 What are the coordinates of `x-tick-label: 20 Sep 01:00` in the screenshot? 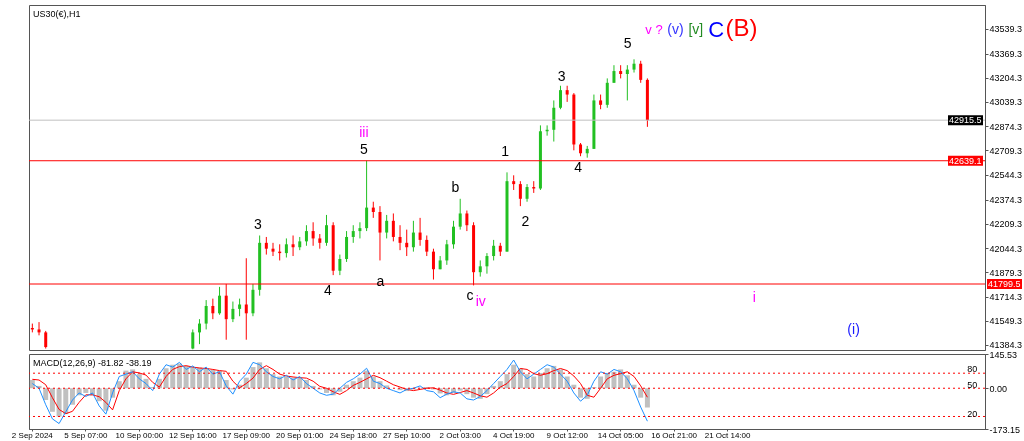 It's located at (300, 435).